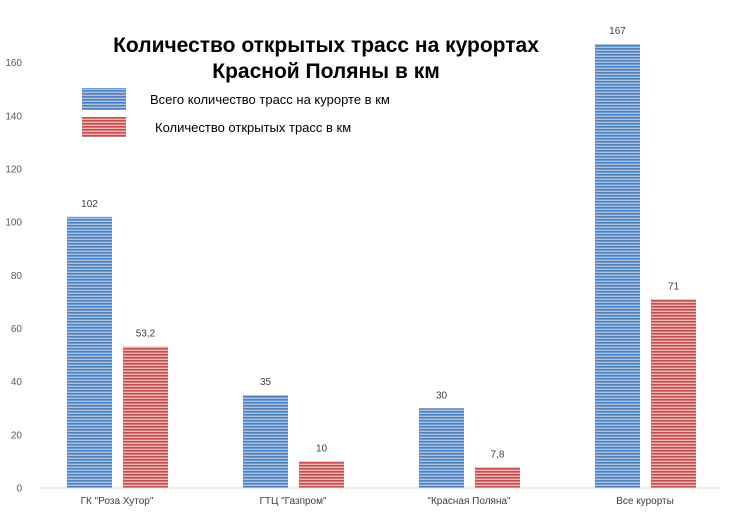 The image size is (744, 512). I want to click on y-tick-label: 40, so click(17, 382).